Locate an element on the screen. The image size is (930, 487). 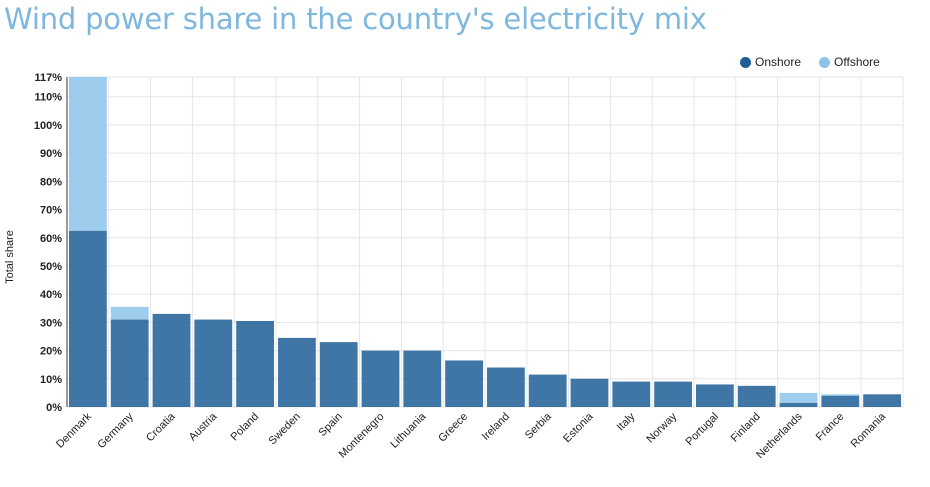
bar-onshore-spain is located at coordinates (338, 374).